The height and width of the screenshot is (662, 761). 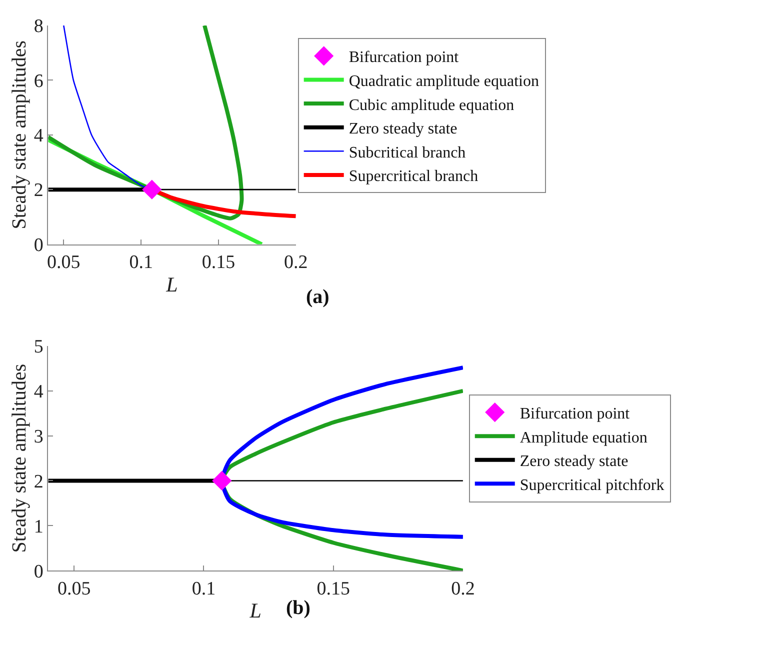 I want to click on legend-label: Amplitude equation, so click(x=584, y=437).